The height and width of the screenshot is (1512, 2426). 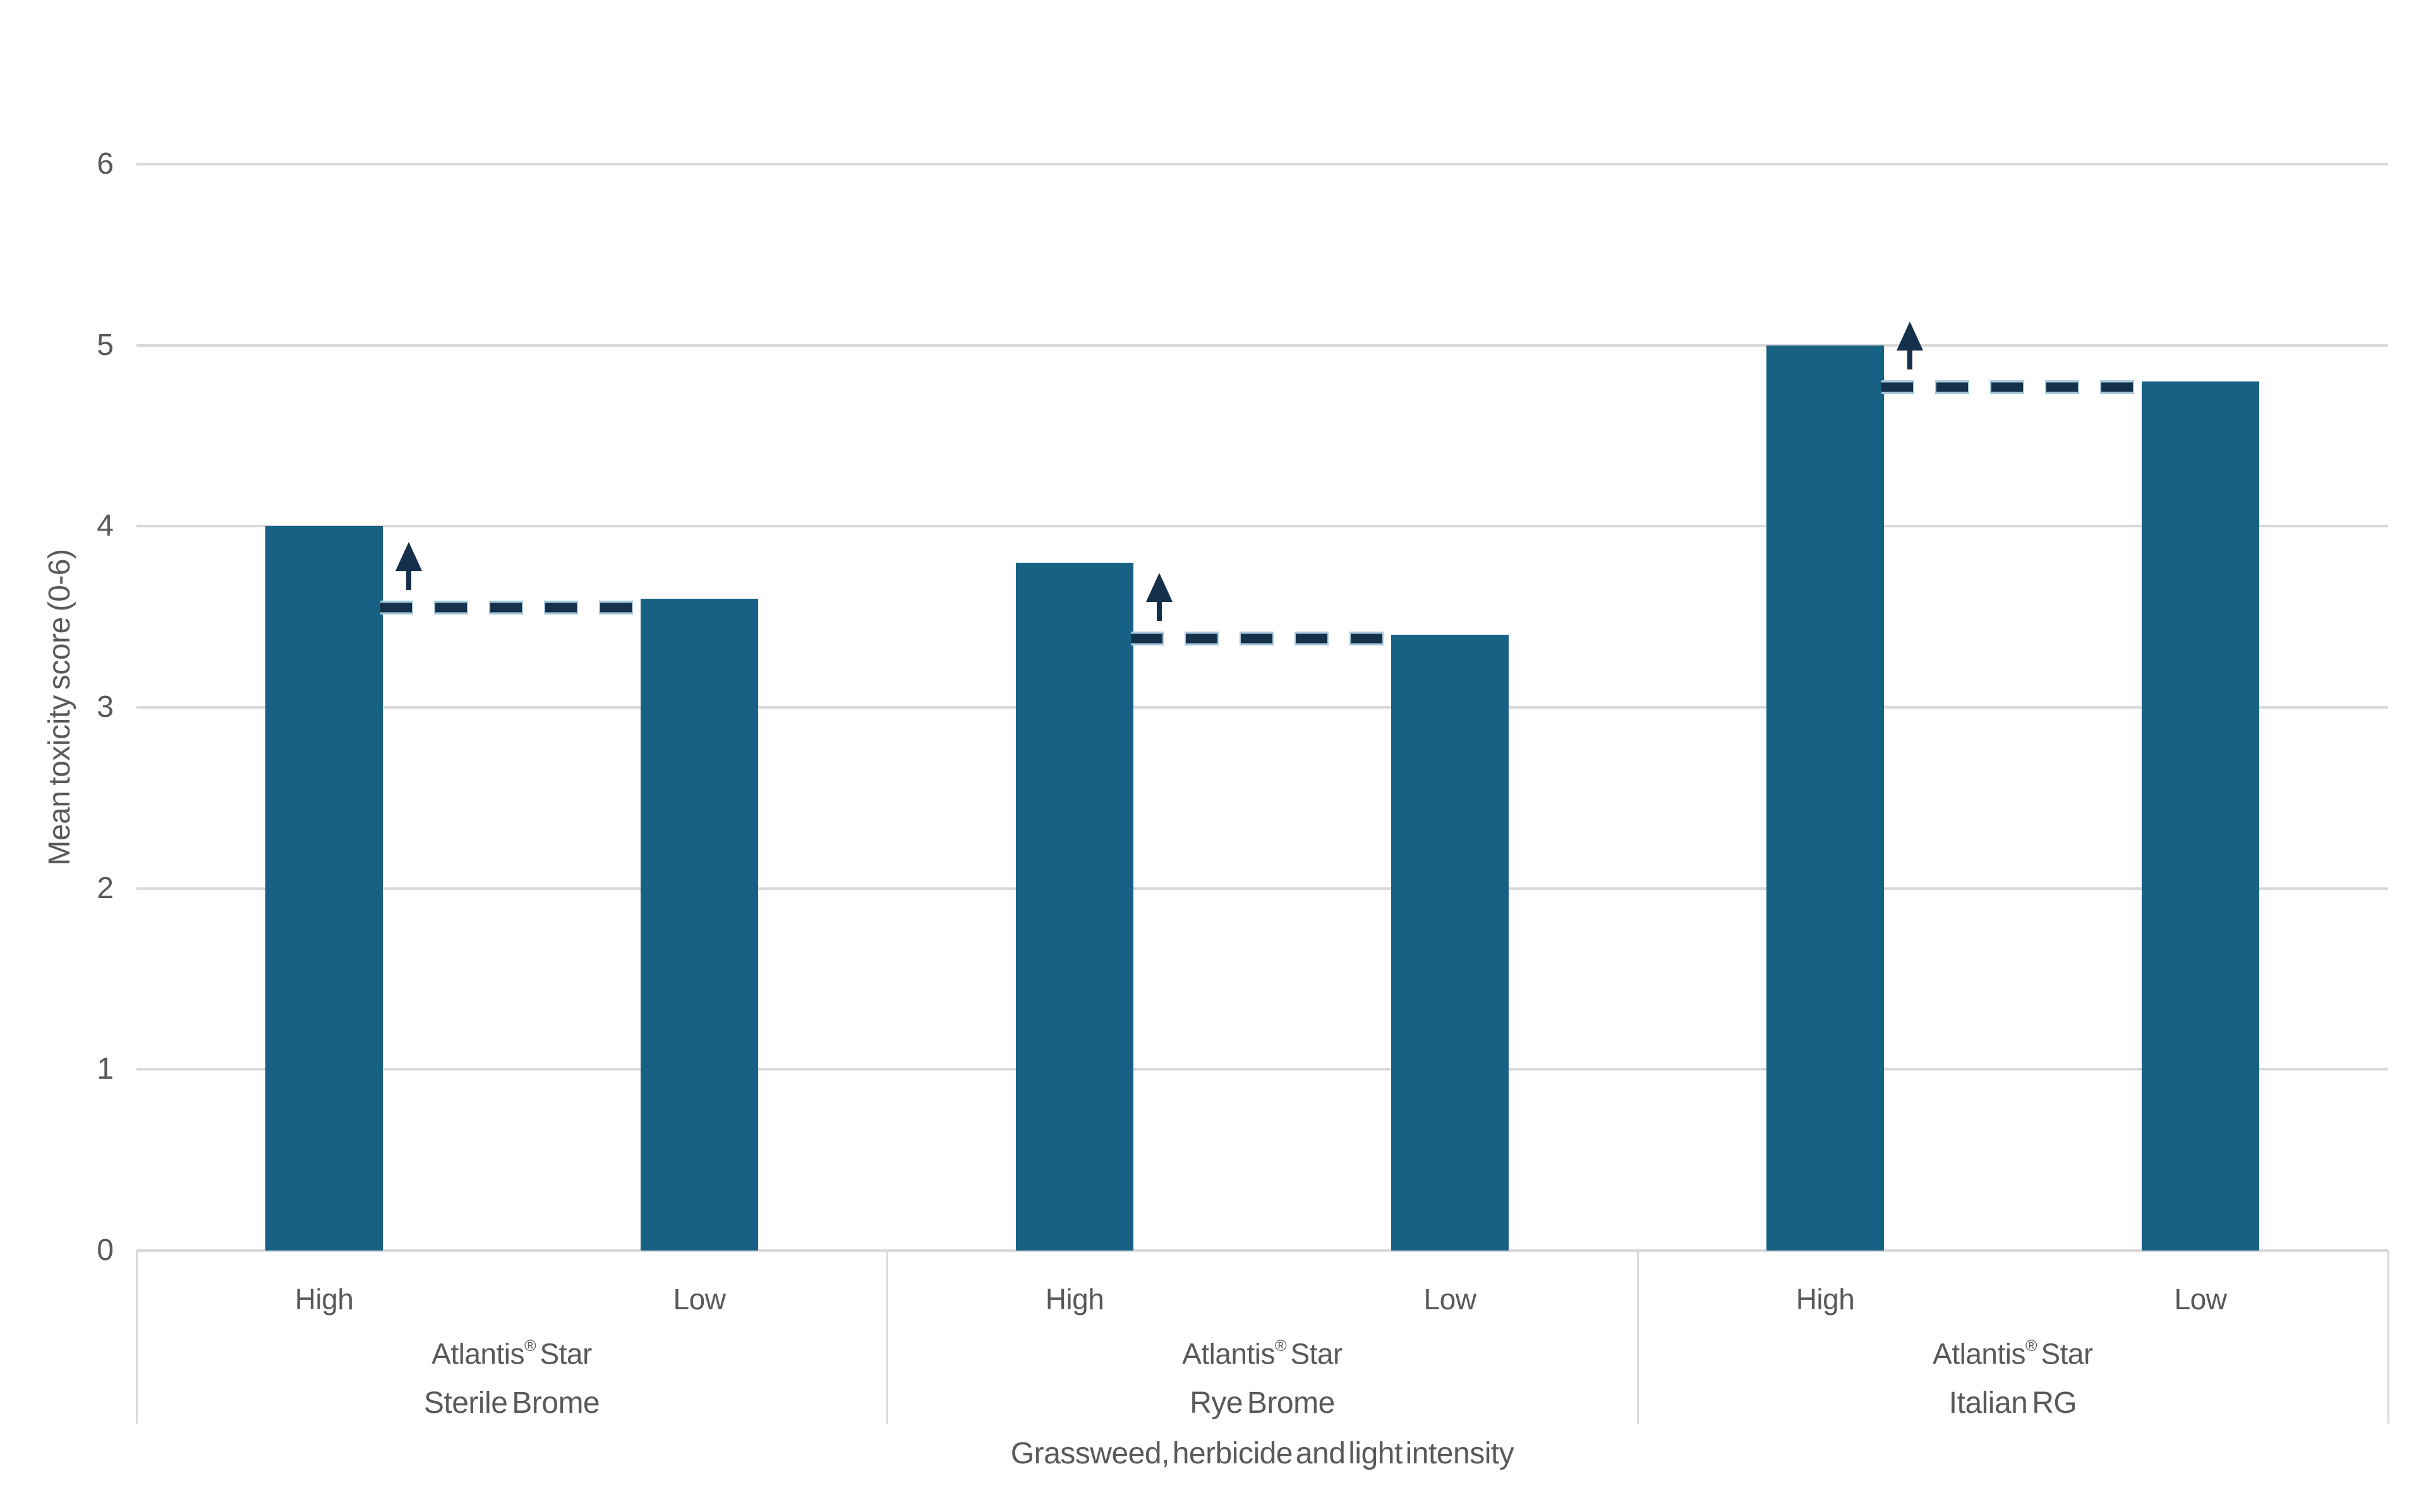 I want to click on group-label-sterile-brome: Sterile Brome, so click(x=511, y=1403).